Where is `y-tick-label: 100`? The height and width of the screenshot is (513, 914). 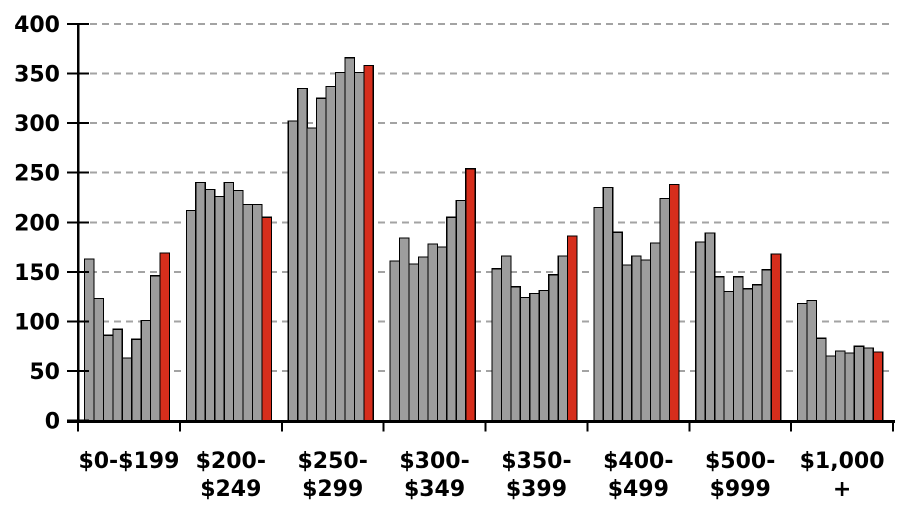 y-tick-label: 100 is located at coordinates (37, 322).